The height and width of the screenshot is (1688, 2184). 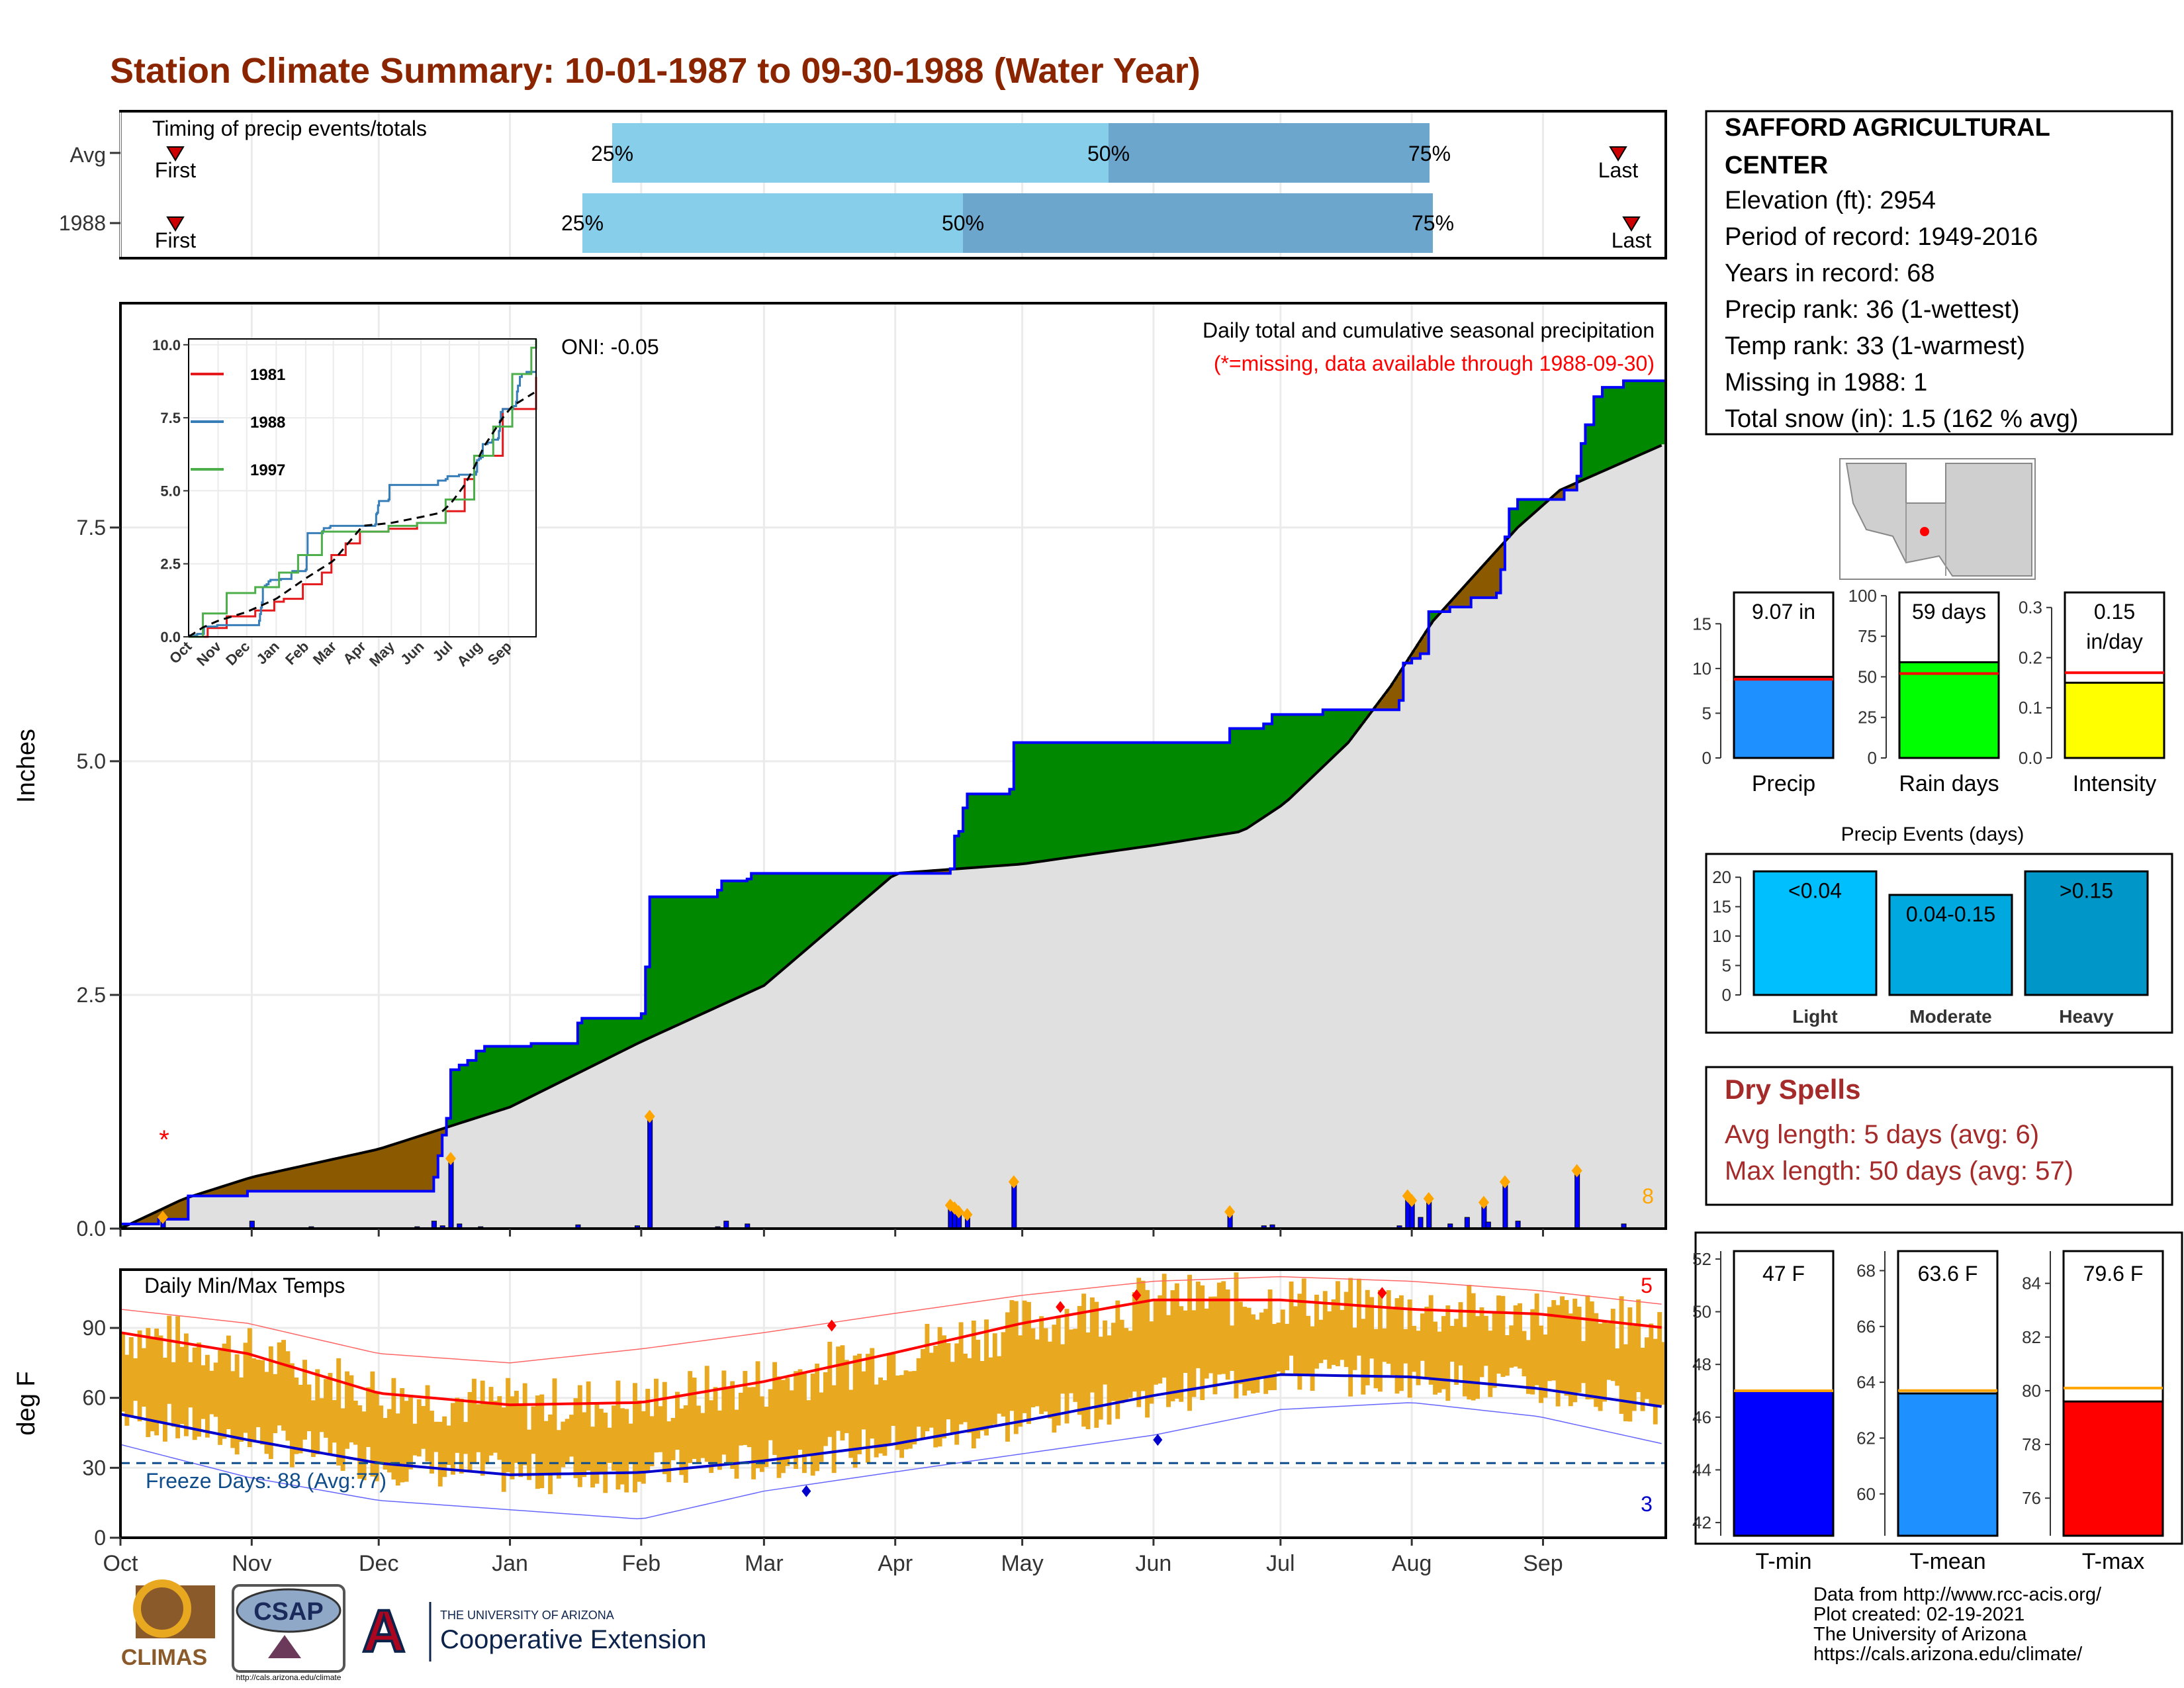 I want to click on station-info-line-4: Temp rank: 33 (1-warmest), so click(x=1875, y=346).